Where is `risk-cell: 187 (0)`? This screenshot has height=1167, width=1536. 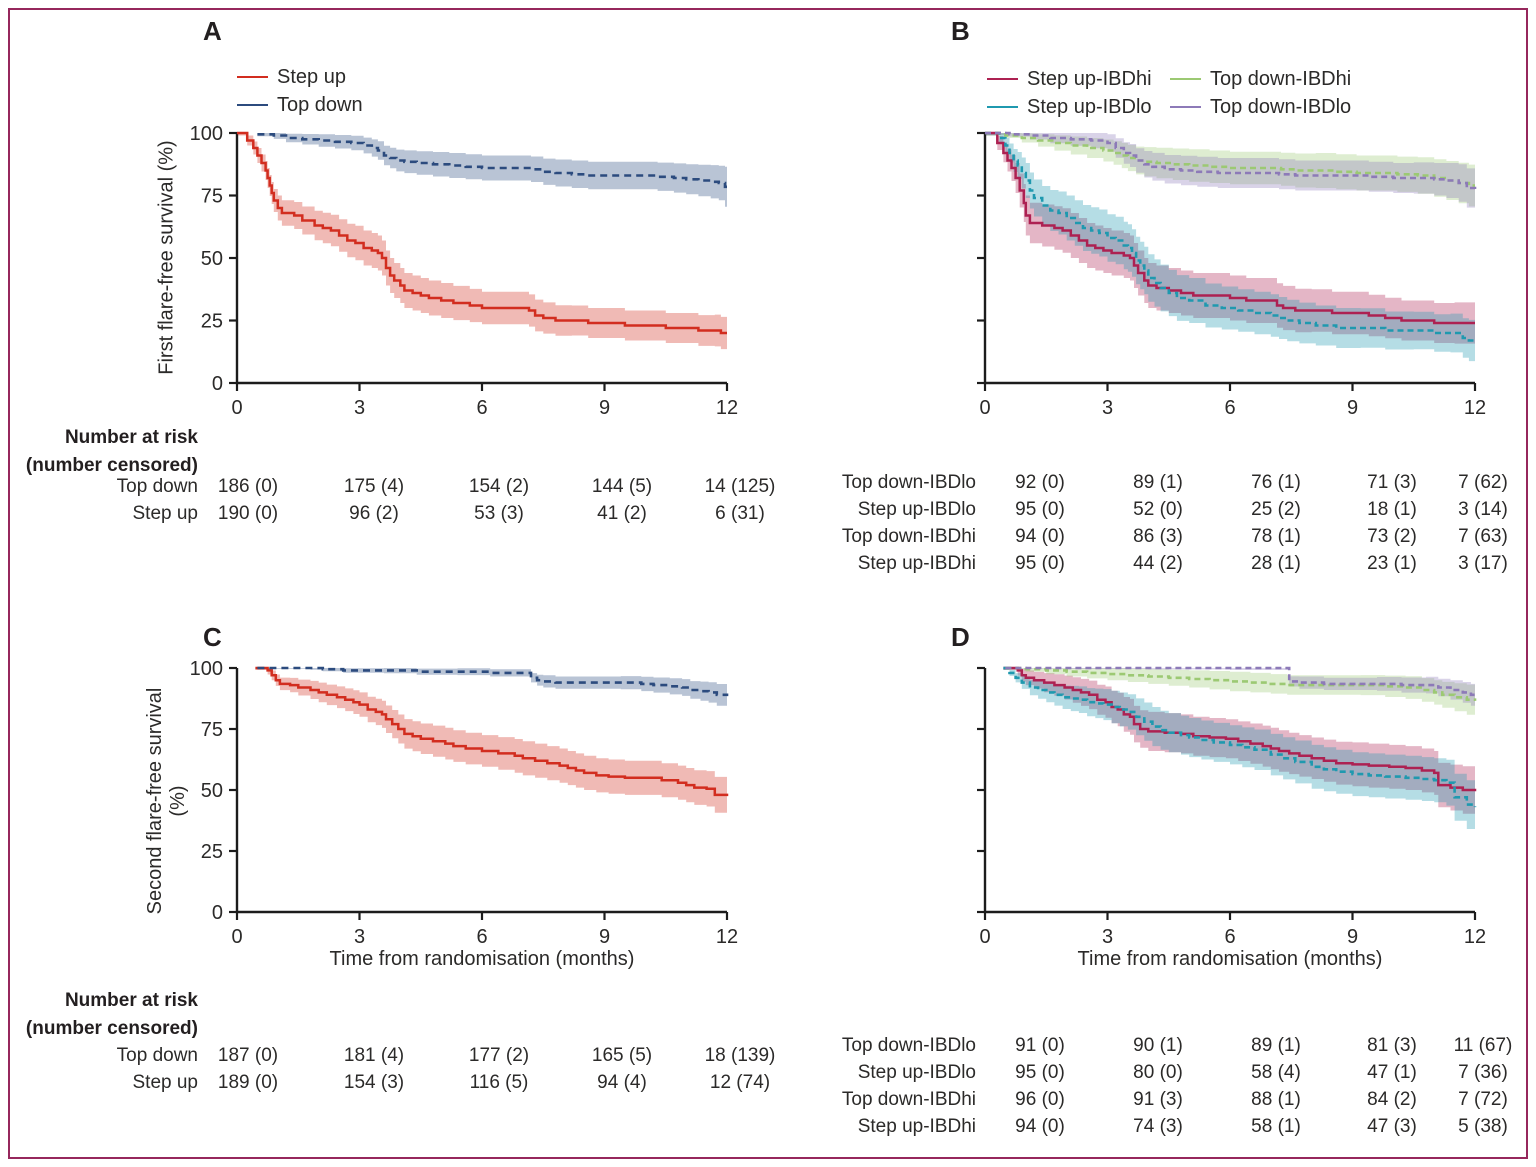
risk-cell: 187 (0) is located at coordinates (248, 1055).